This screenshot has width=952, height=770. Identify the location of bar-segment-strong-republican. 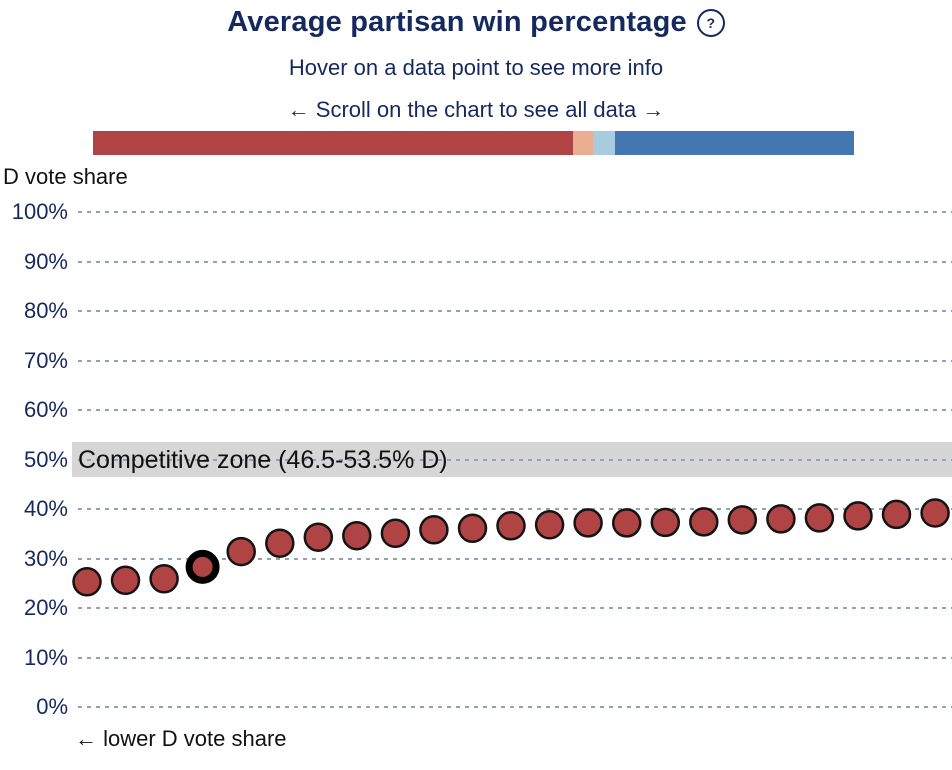
(333, 143).